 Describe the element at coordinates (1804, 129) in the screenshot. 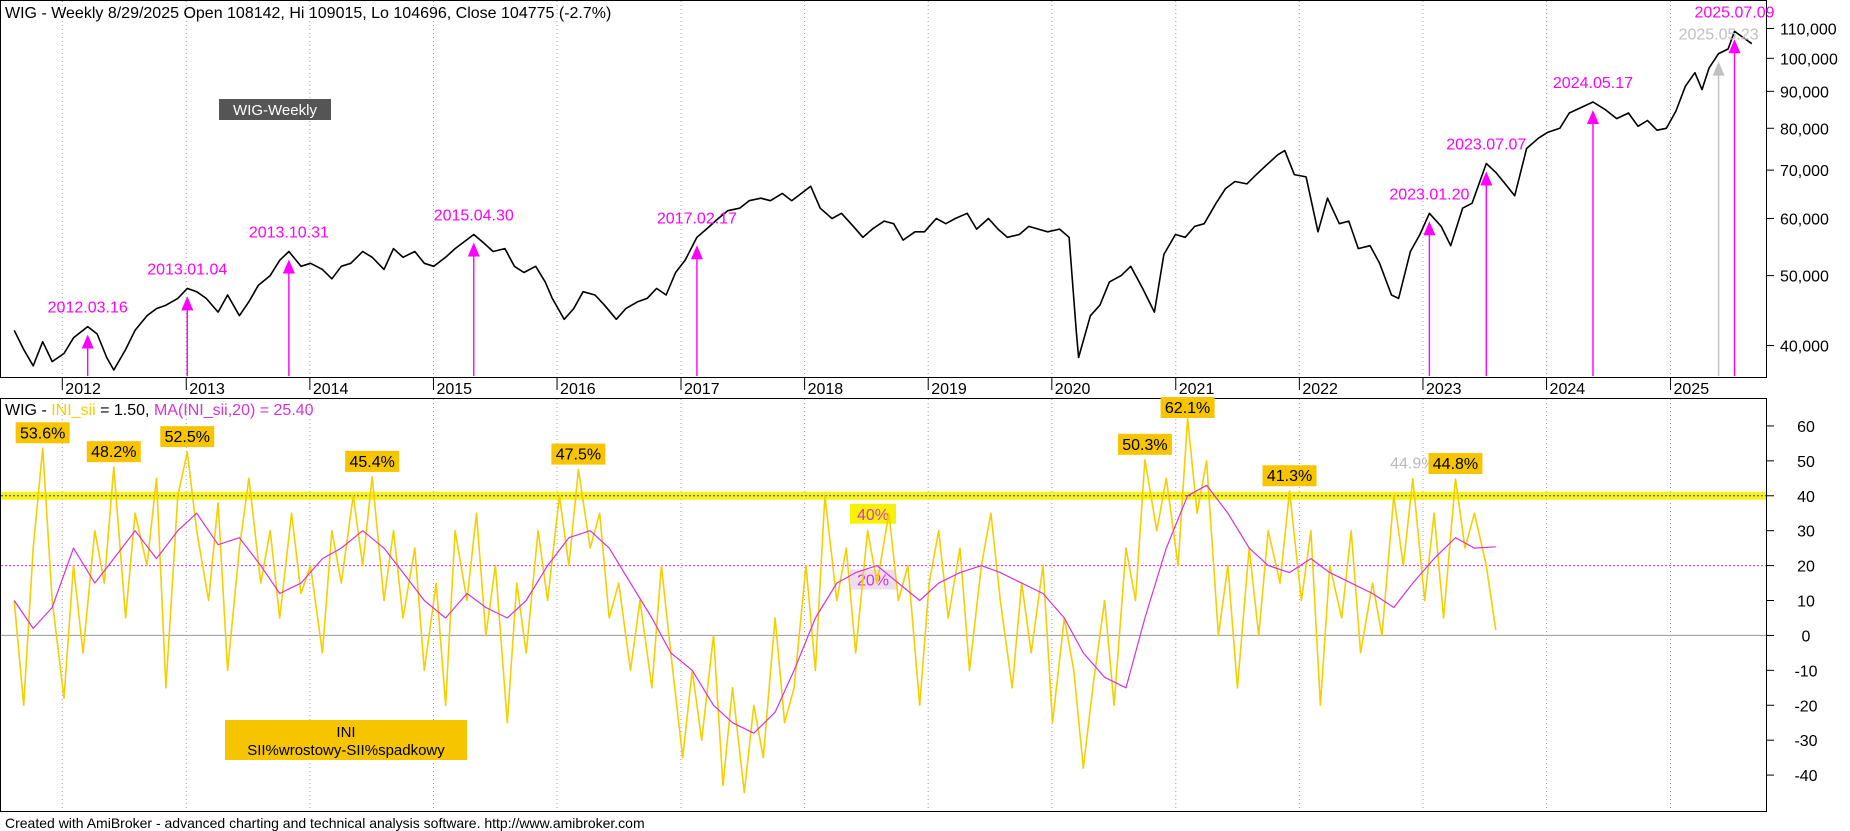

I see `y-tick-label-price: 80,000` at that location.